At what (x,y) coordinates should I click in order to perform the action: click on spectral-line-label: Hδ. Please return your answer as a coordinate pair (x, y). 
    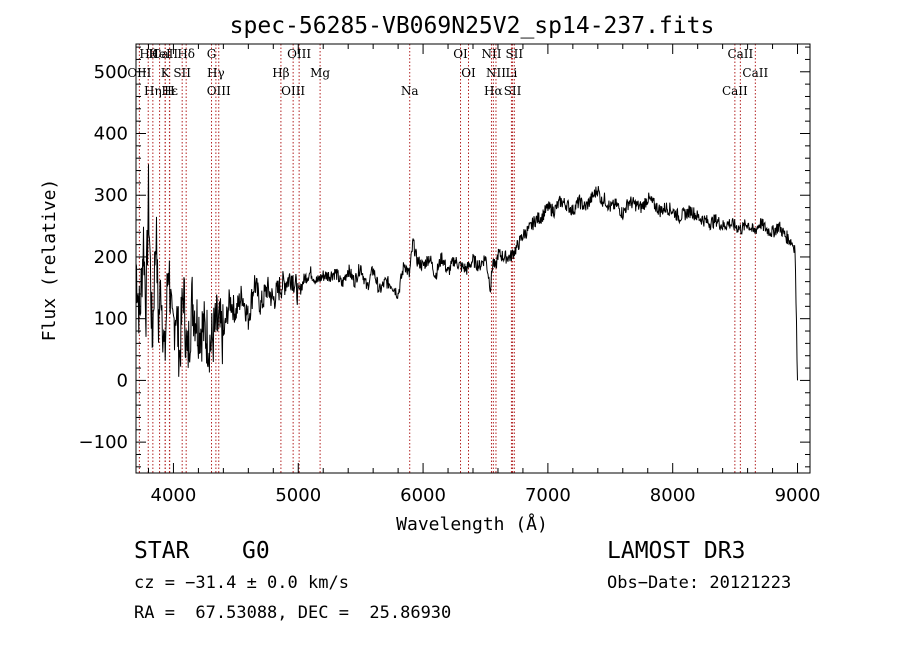
    Looking at the image, I should click on (186, 54).